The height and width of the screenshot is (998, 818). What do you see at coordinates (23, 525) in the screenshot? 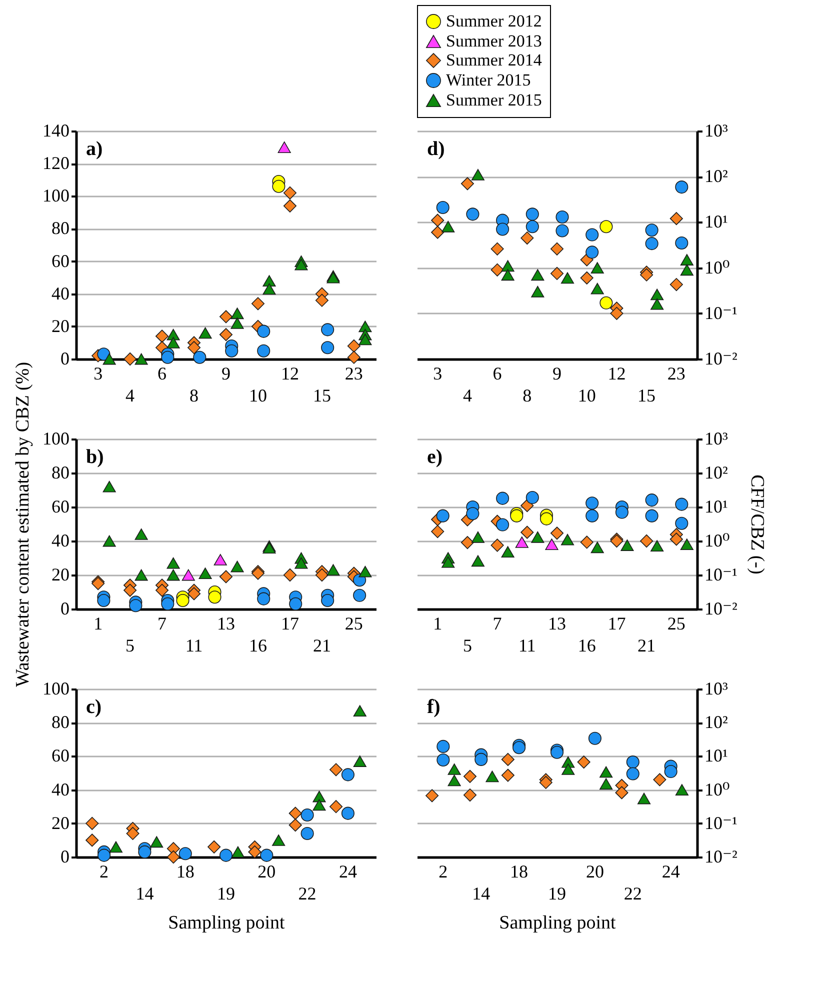
I see `y-axis-title: Wastewater content estimated by CBZ (%)` at bounding box center [23, 525].